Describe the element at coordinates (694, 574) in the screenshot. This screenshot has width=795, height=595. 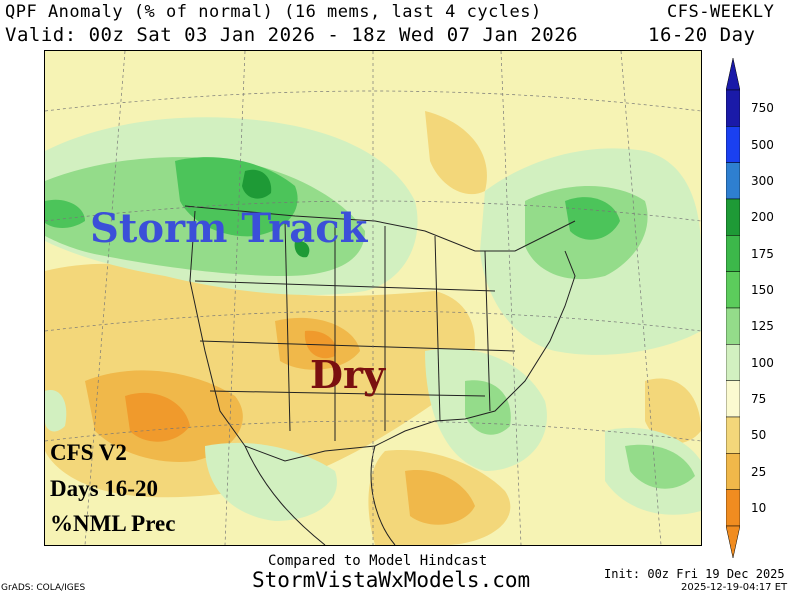
I see `init-time: Init: 00z Fri 19 Dec 2025` at that location.